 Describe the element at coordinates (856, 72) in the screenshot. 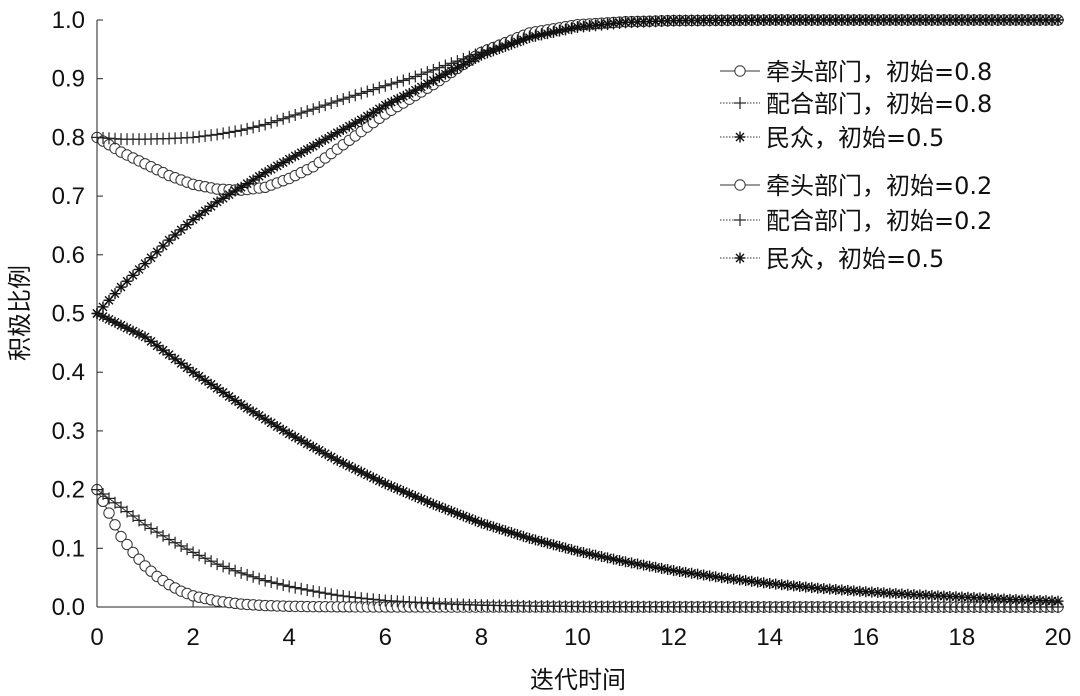

I see `legend-item: 牵头部门，初始=0.8` at that location.